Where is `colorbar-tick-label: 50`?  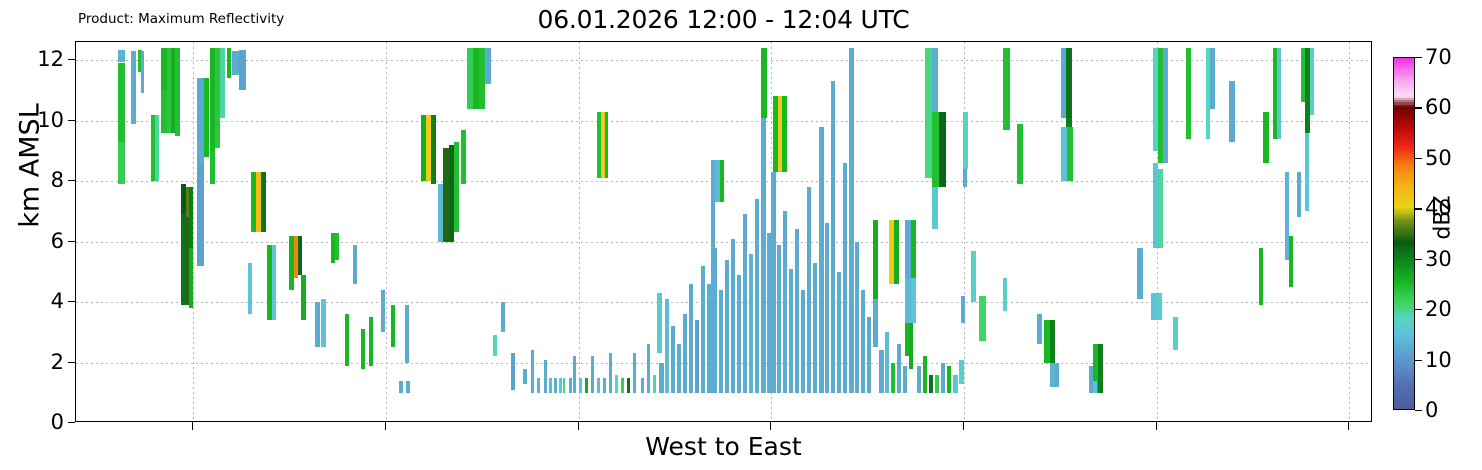
colorbar-tick-label: 50 is located at coordinates (1438, 157).